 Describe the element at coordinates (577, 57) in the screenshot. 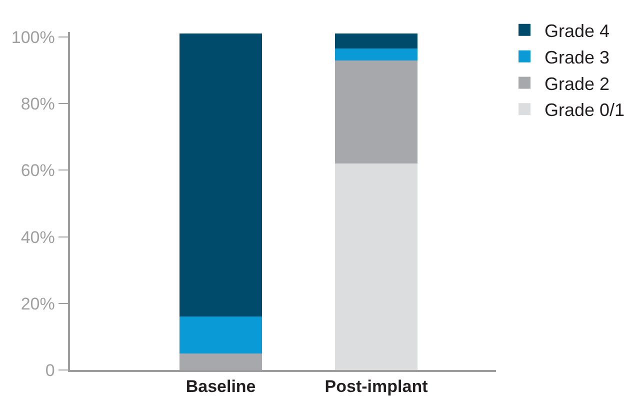

I see `legend-label: Grade 3` at that location.